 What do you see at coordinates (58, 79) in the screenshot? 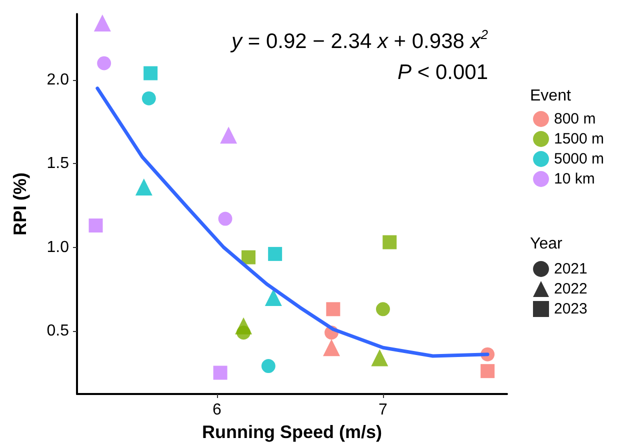
I see `y-tick-label: 2.0` at bounding box center [58, 79].